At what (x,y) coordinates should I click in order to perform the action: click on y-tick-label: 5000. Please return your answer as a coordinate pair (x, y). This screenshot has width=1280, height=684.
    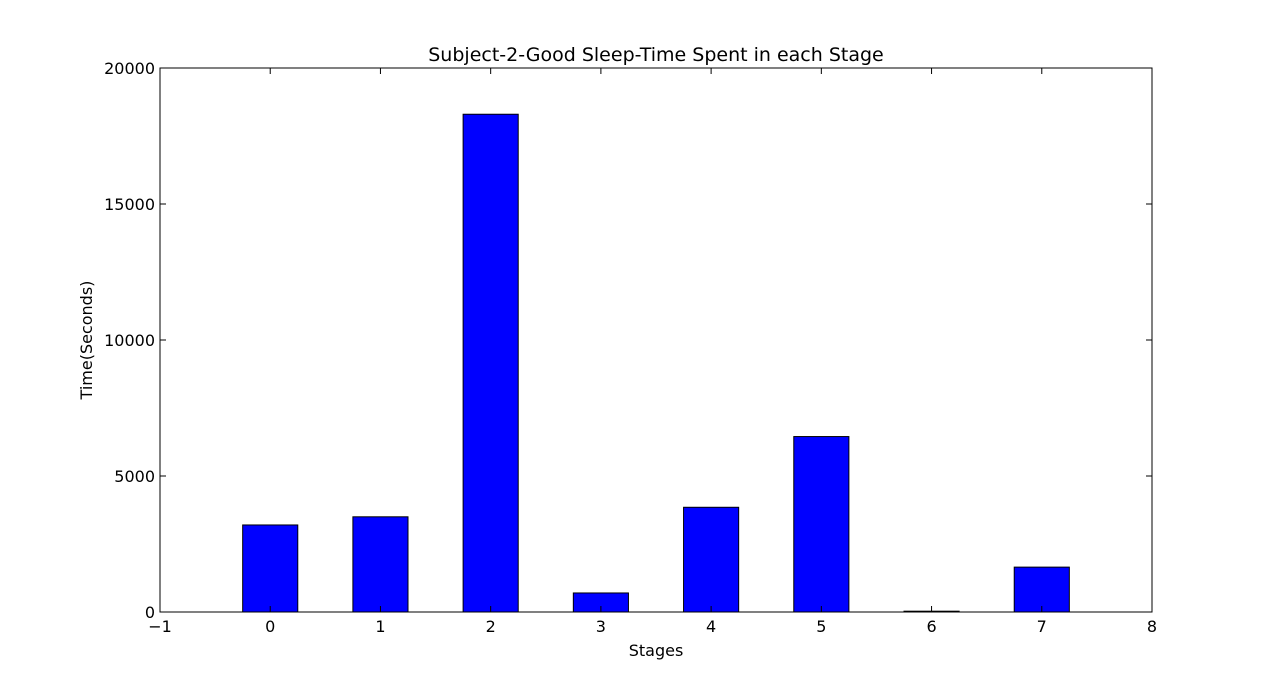
    Looking at the image, I should click on (134, 476).